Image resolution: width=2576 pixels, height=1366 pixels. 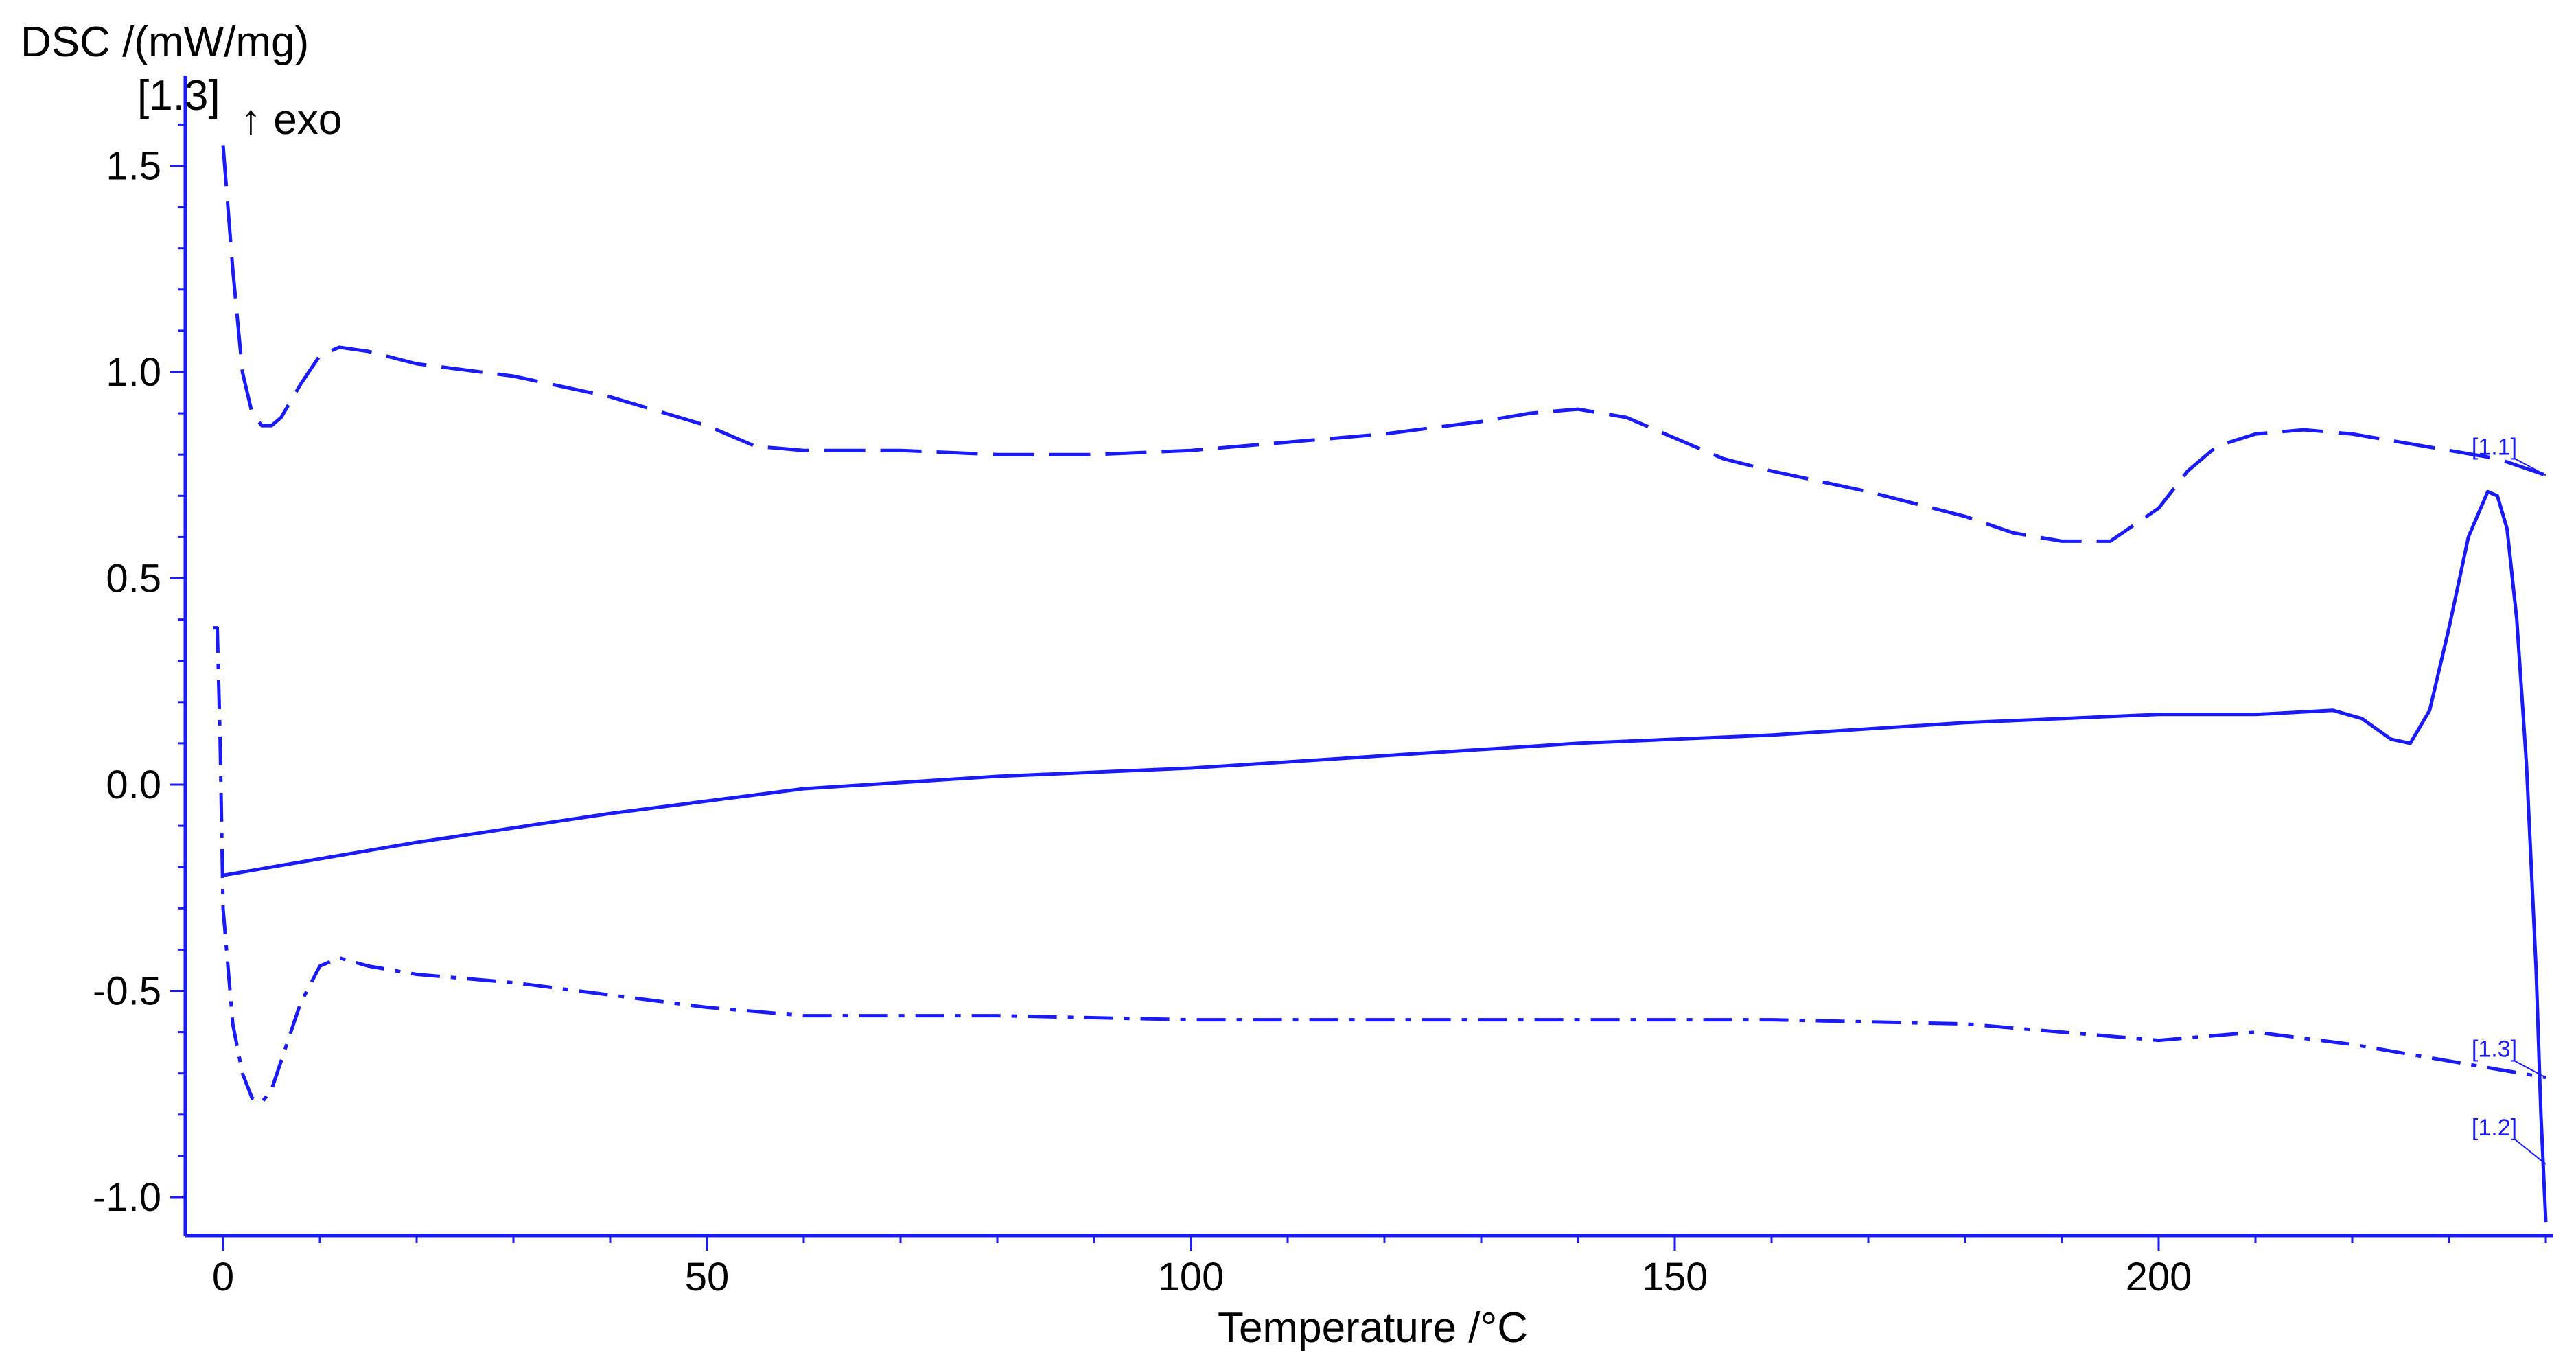 What do you see at coordinates (2494, 1128) in the screenshot?
I see `series-end-label: [1.2]` at bounding box center [2494, 1128].